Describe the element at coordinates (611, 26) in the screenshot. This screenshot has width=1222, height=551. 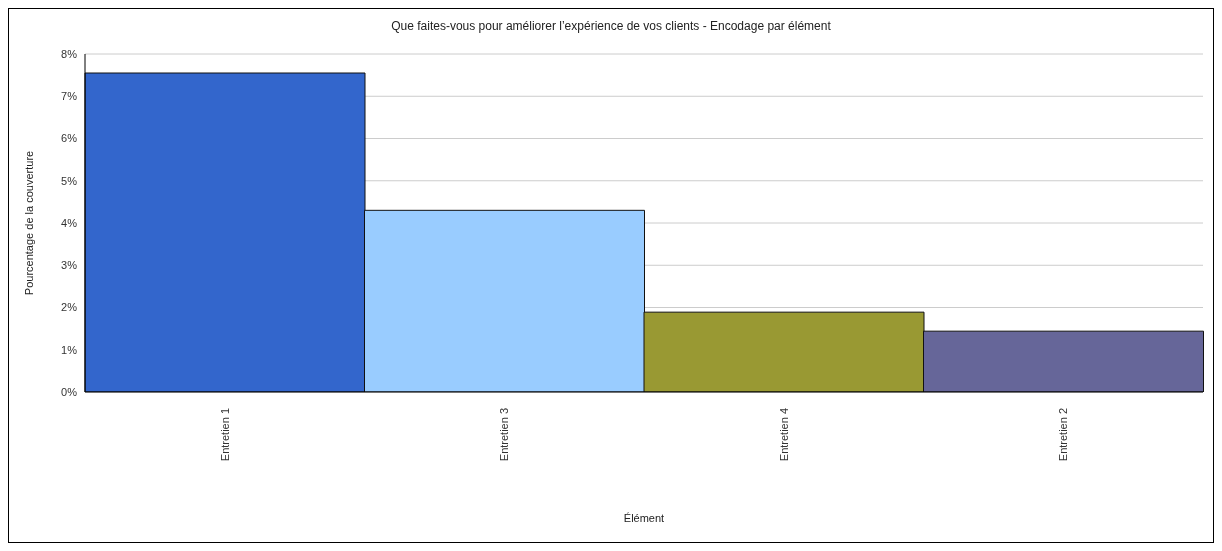
I see `chart-title: Que faites-vous pour améliorer l’expérience de vos clients - Encodage par élément` at that location.